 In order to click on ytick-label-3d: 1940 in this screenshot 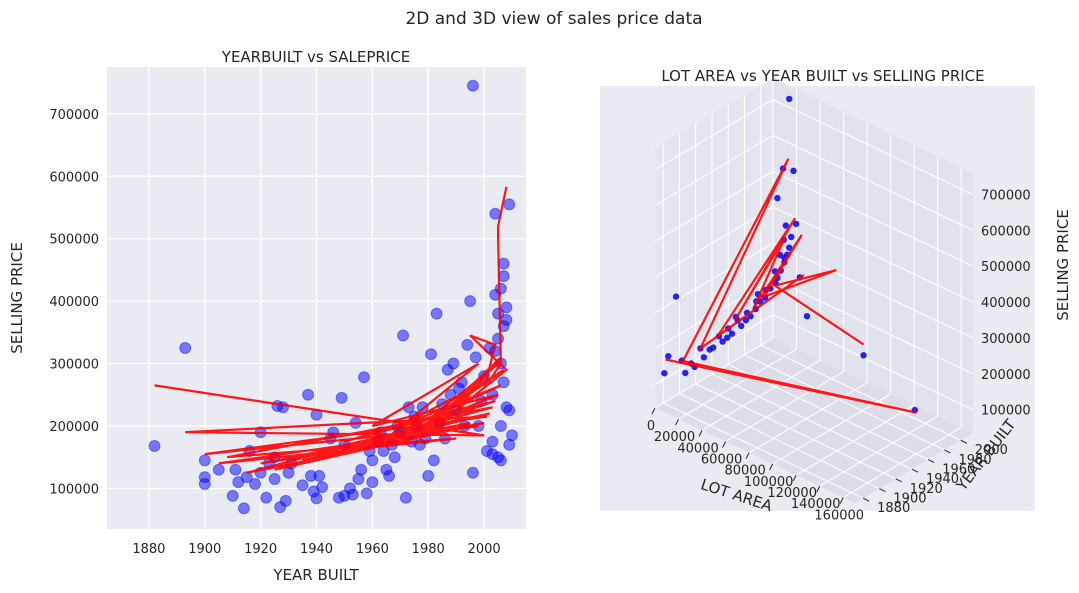, I will do `click(942, 479)`.